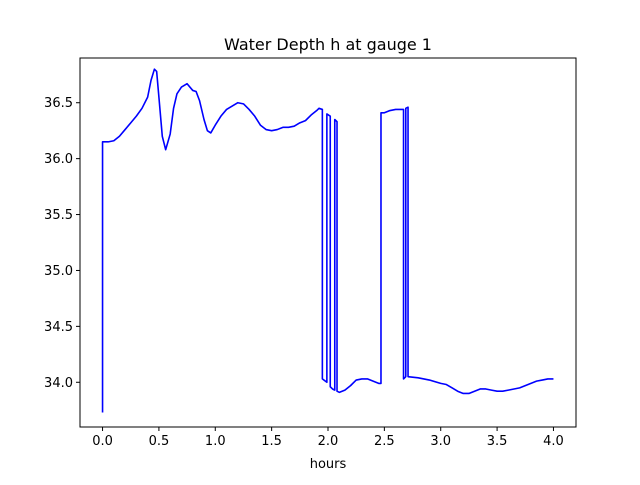  I want to click on x-tick-label: 0.5, so click(159, 441).